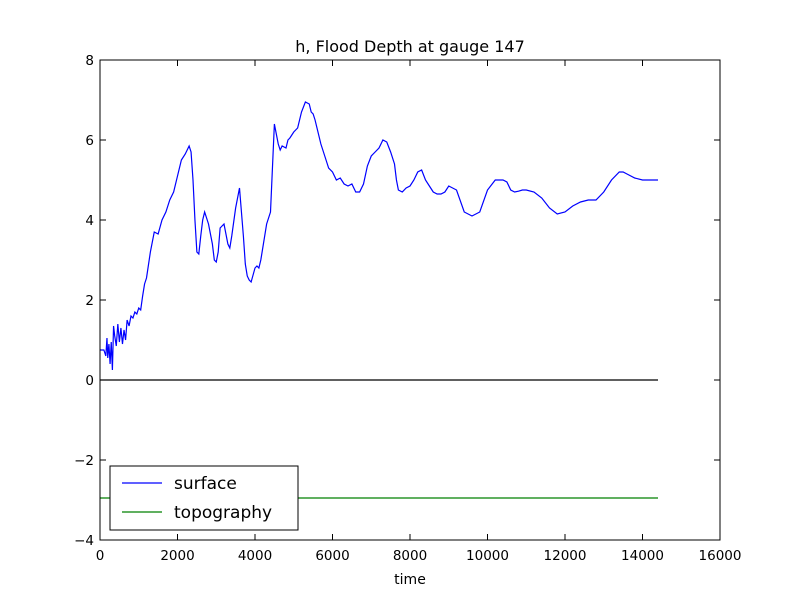  Describe the element at coordinates (205, 484) in the screenshot. I see `legend-label-surface: surface` at that location.